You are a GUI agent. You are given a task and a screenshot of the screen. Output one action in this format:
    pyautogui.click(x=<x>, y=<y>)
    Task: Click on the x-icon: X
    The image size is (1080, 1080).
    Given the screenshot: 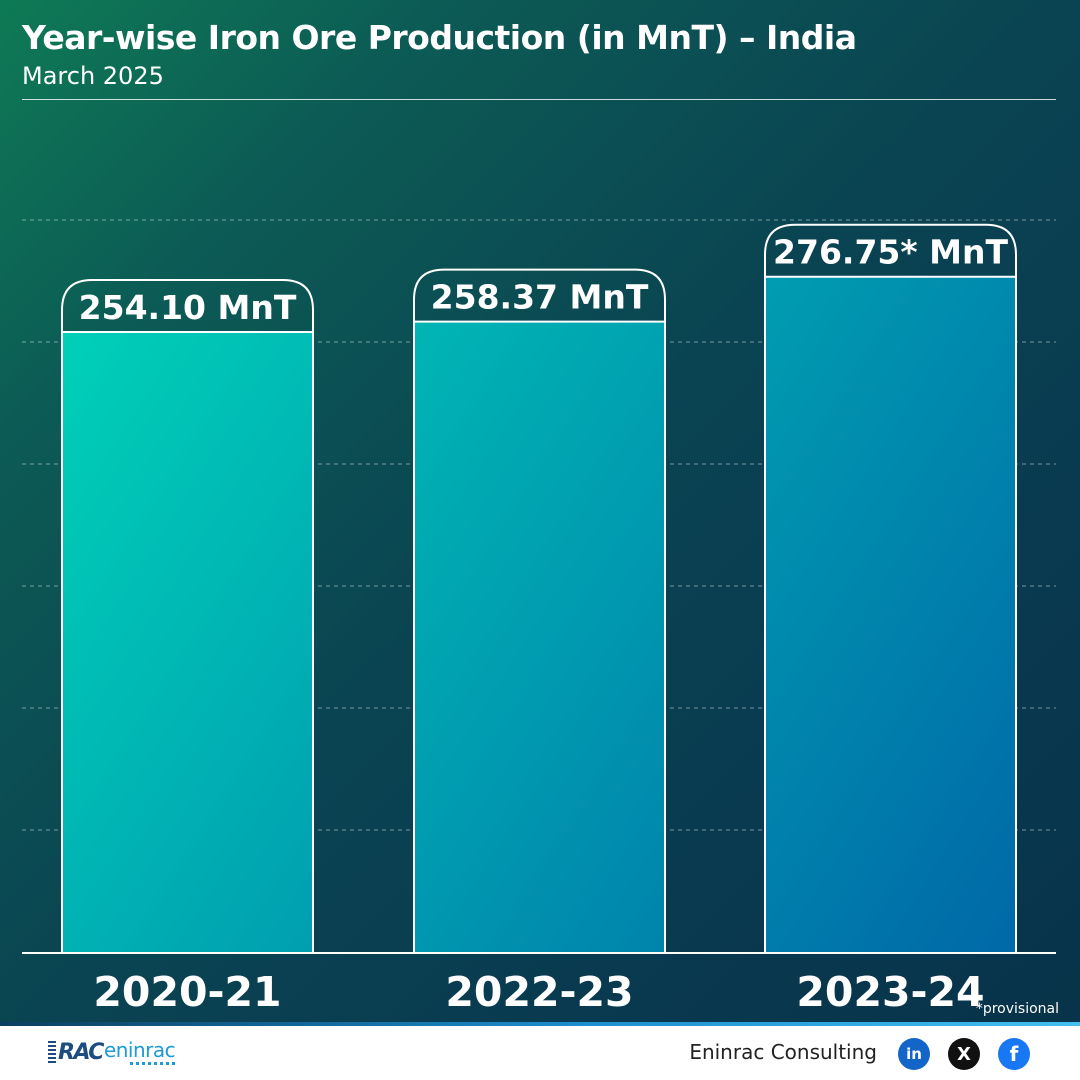 What is the action you would take?
    pyautogui.click(x=964, y=1054)
    